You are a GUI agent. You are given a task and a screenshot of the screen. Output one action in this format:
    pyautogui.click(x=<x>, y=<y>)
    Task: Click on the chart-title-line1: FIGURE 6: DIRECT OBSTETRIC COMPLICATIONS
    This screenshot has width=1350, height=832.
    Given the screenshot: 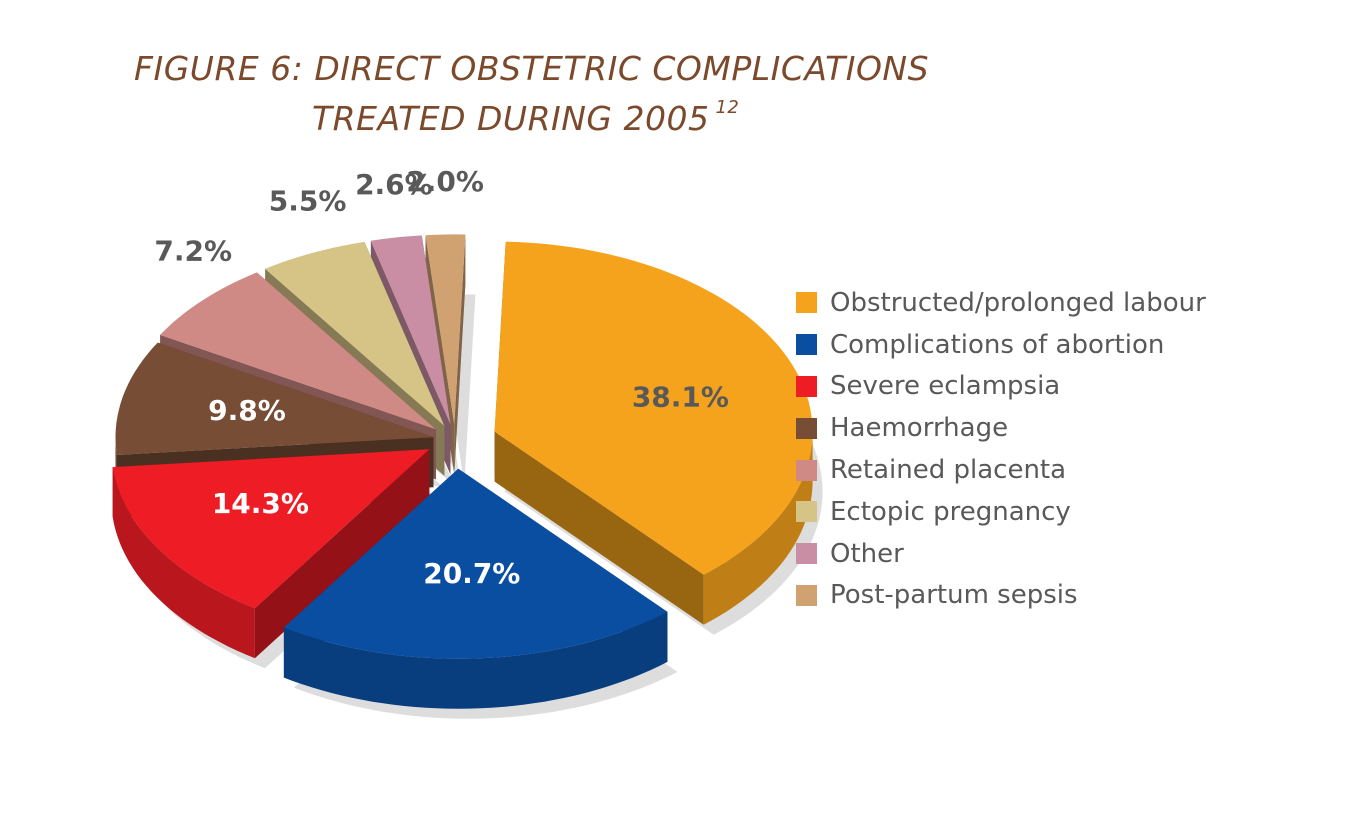 What is the action you would take?
    pyautogui.click(x=532, y=68)
    